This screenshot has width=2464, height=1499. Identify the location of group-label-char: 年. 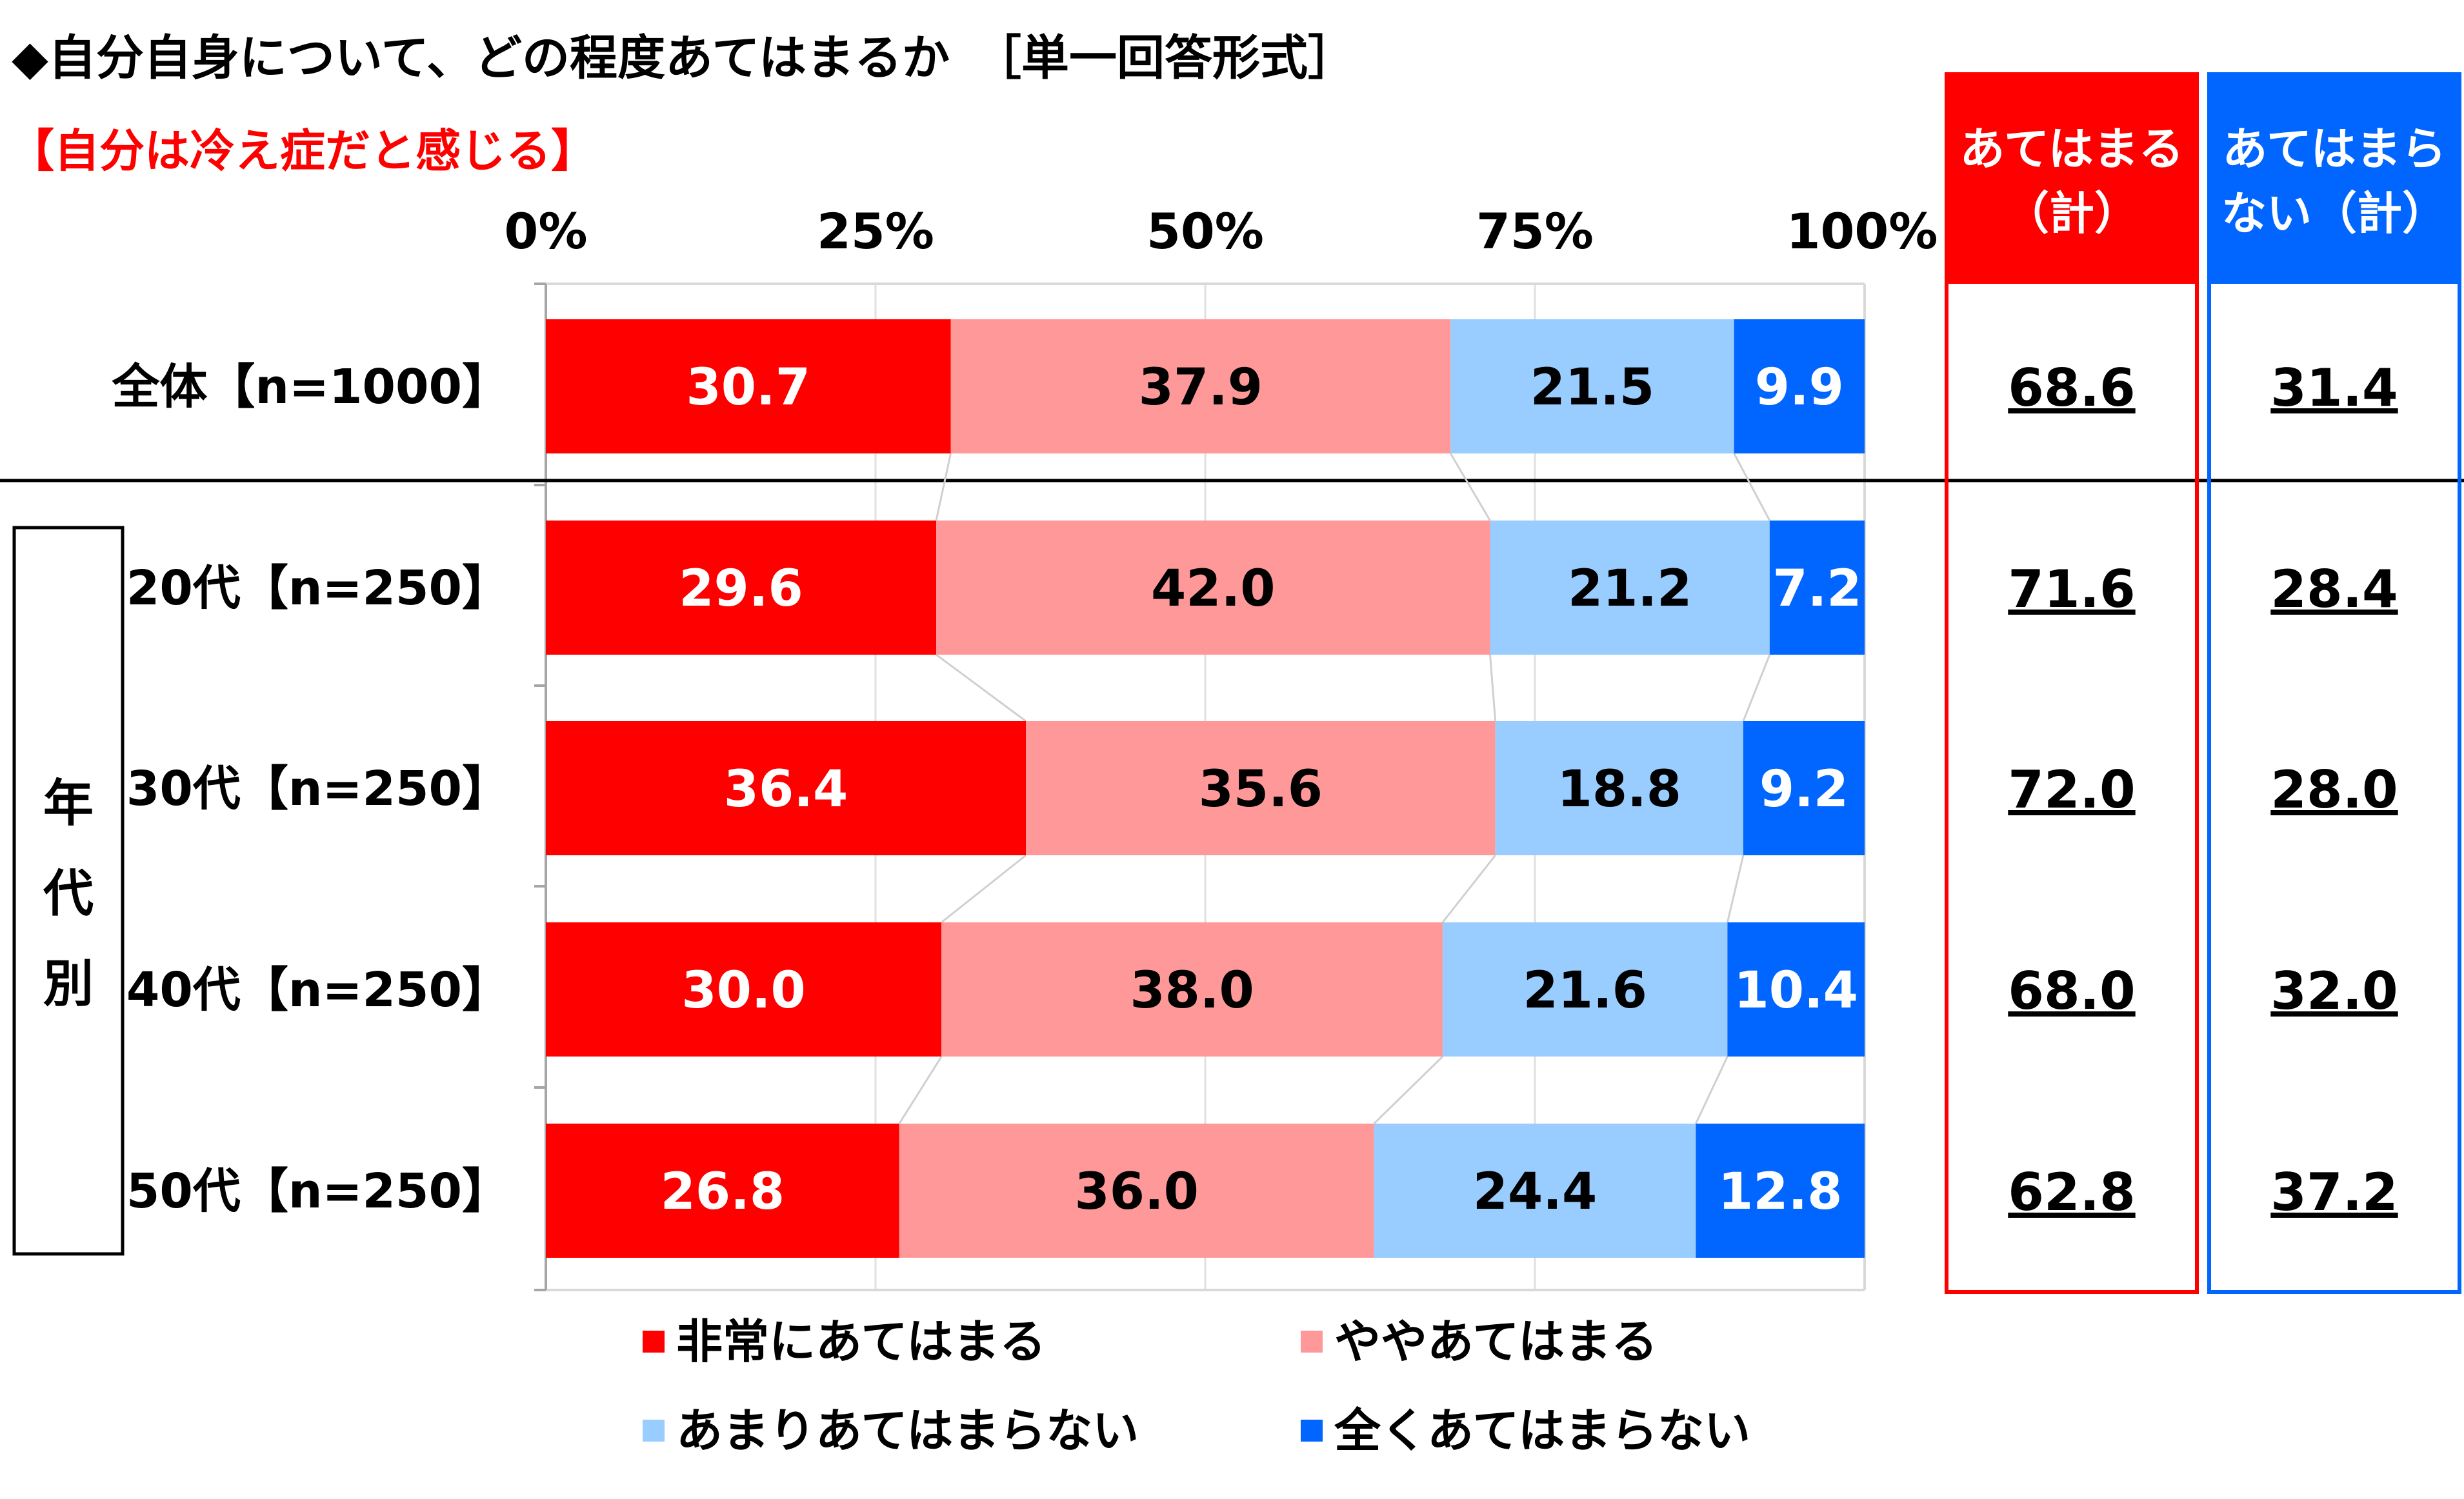
(68, 804).